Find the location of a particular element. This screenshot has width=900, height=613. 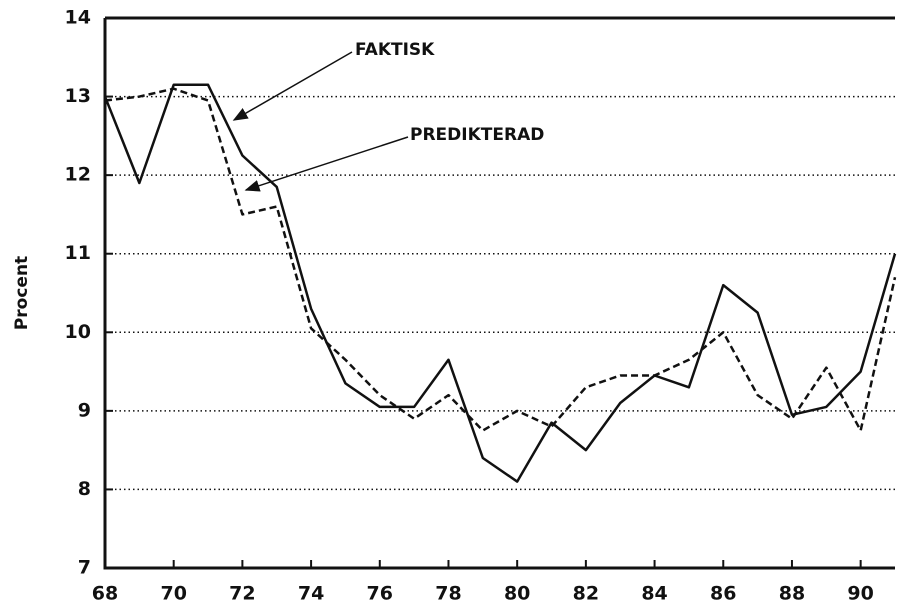

annotation: FAKTISK is located at coordinates (395, 50).